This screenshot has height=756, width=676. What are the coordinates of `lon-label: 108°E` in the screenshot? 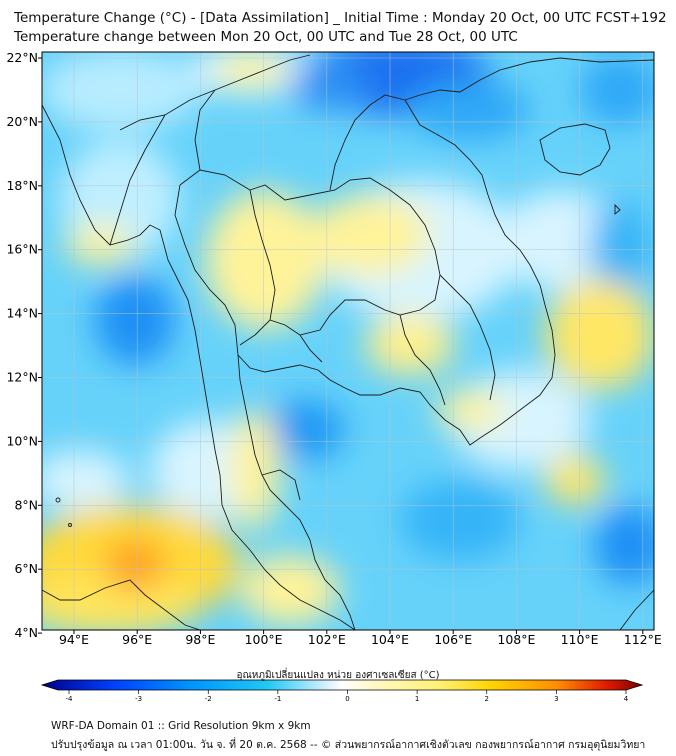 It's located at (516, 639).